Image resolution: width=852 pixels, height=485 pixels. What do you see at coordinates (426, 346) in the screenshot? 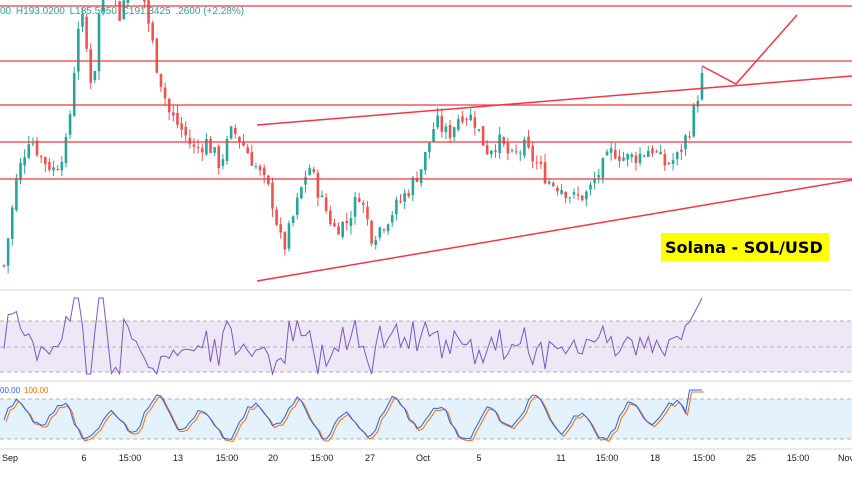
I see `rsi-band` at bounding box center [426, 346].